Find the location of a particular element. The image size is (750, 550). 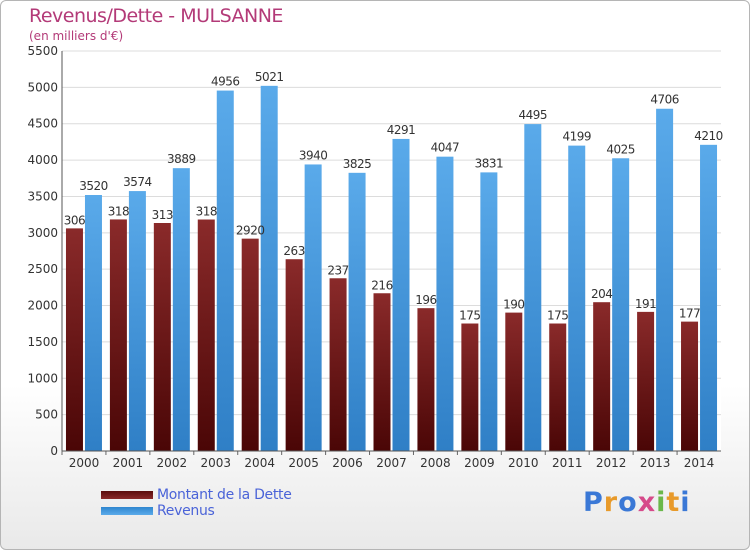

bar-revenus-2010 is located at coordinates (533, 287).